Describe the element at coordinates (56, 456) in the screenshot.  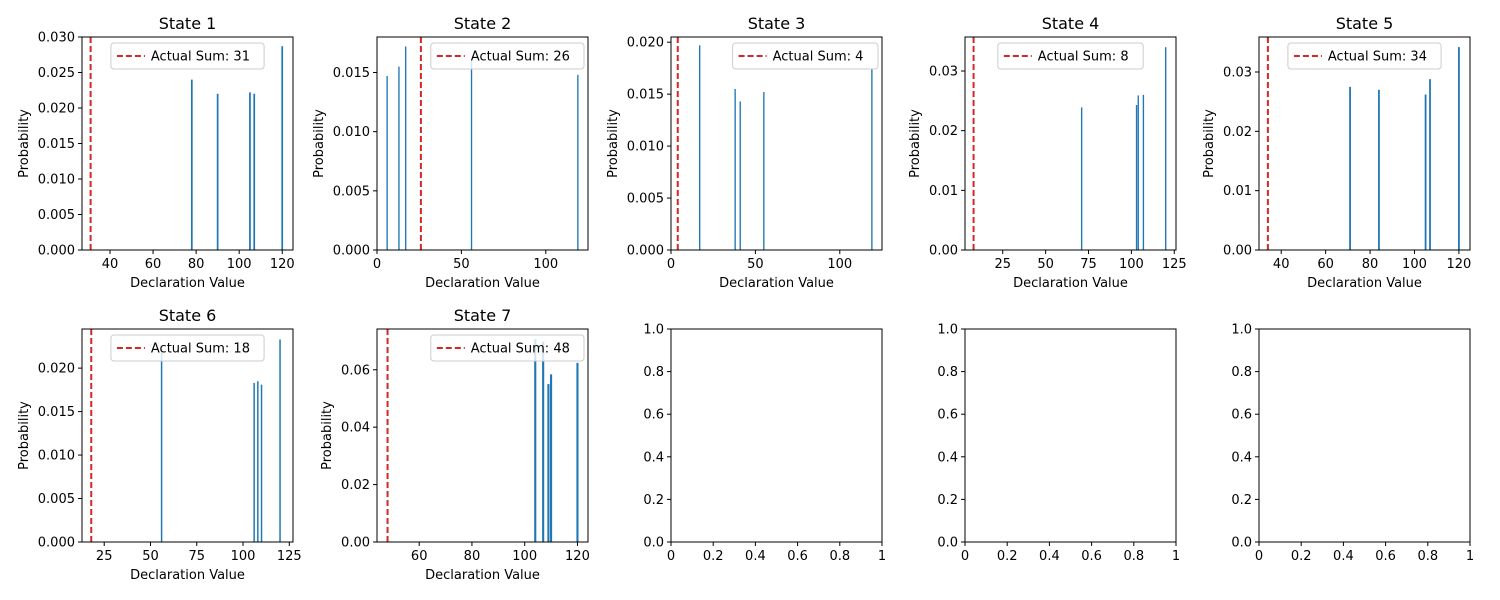
I see `y-tick-label: 0.010` at that location.